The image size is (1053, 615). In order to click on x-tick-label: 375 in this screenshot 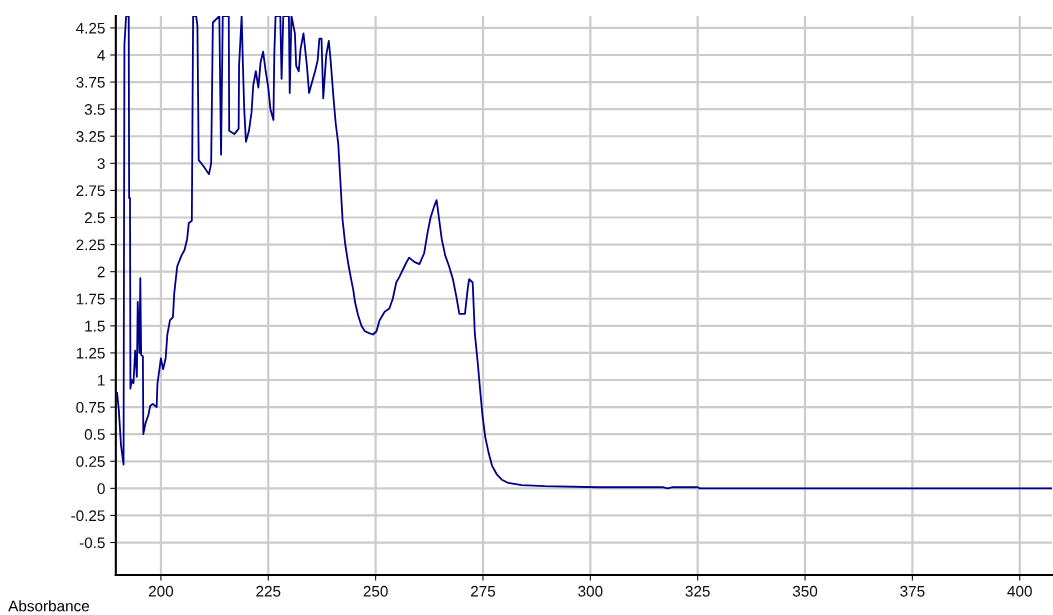, I will do `click(912, 591)`.